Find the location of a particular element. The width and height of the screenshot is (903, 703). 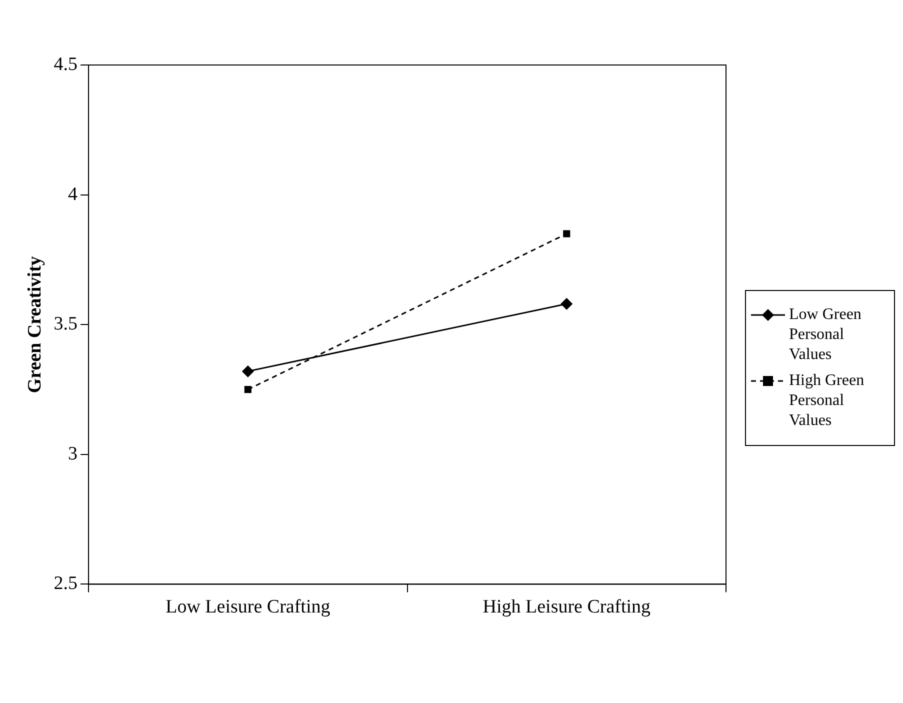

x-tick-label: Low Leisure Crafting is located at coordinates (248, 607).